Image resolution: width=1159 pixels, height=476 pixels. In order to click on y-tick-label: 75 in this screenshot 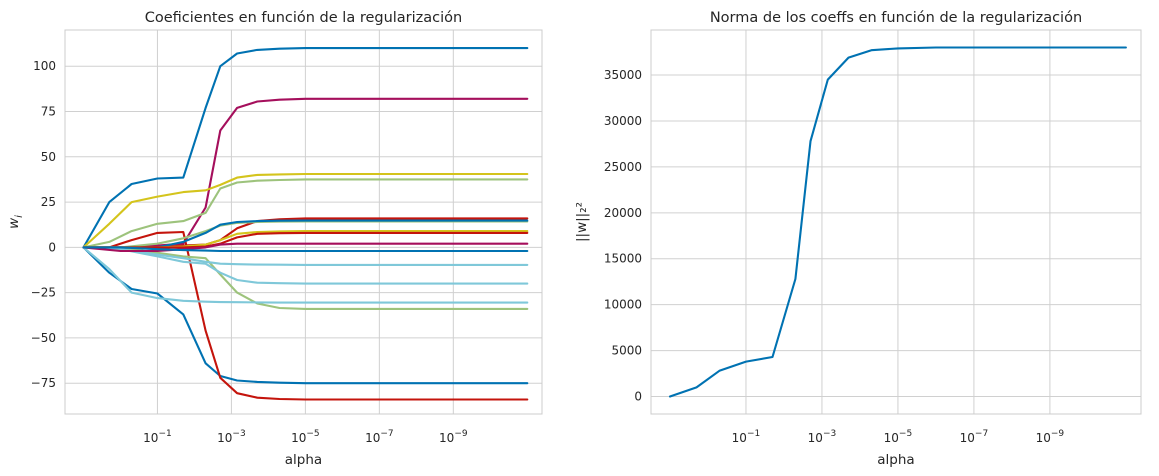, I will do `click(48, 112)`.